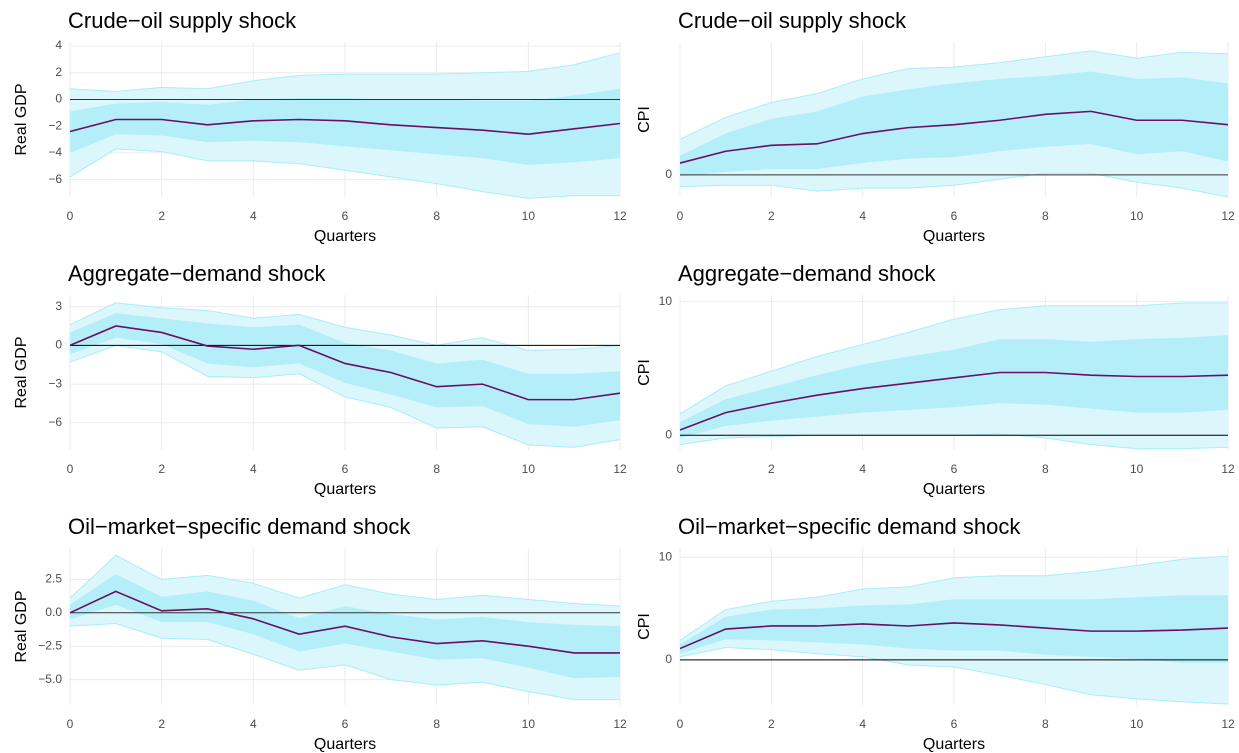  What do you see at coordinates (55, 125) in the screenshot?
I see `y-tick-label: −2` at bounding box center [55, 125].